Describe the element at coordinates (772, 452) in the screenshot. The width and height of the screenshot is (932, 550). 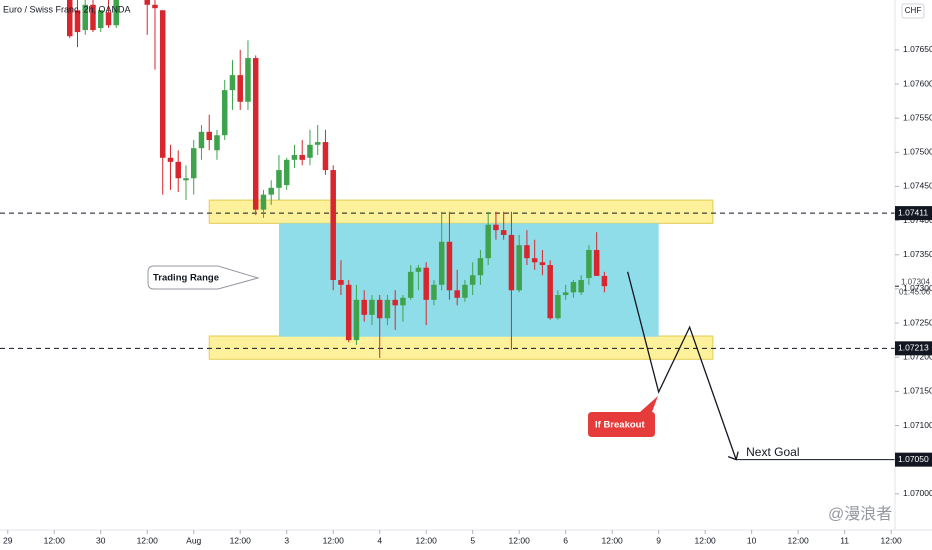
I see `goal-text: Next Goal` at that location.